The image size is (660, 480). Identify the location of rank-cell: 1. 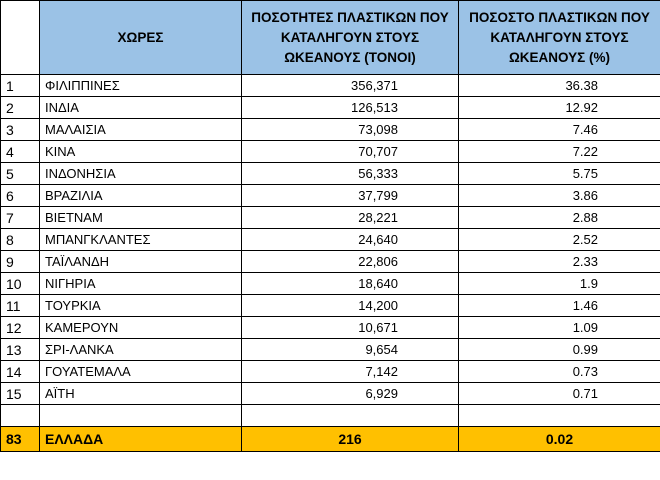
(20, 85).